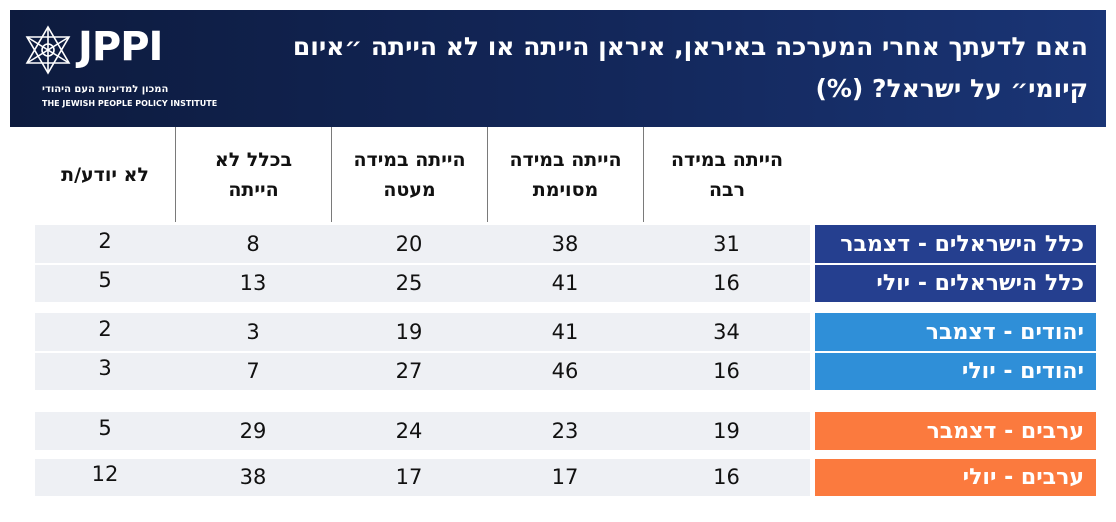 The image size is (1116, 522). I want to click on table-row: 19 23 24 29 5, so click(422, 431).